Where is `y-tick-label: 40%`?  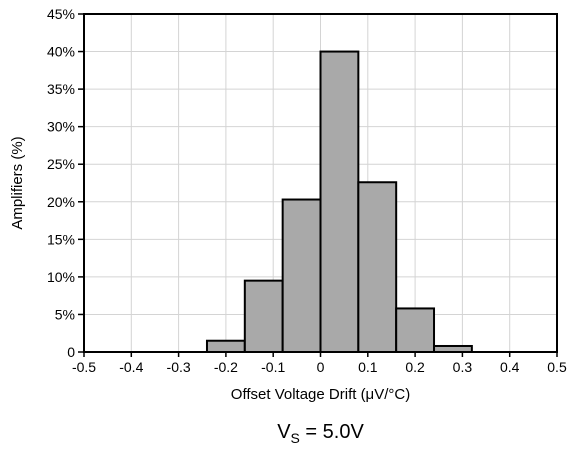 y-tick-label: 40% is located at coordinates (61, 52).